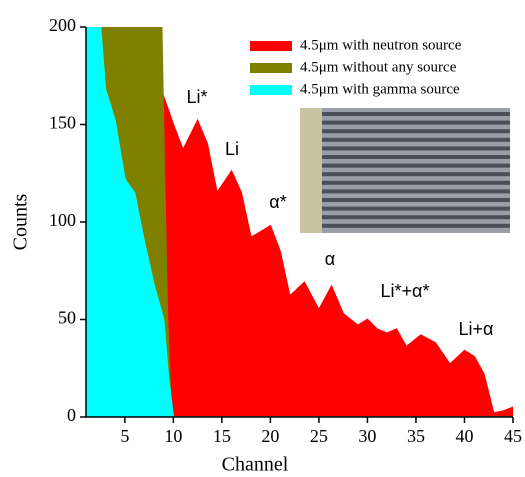 This screenshot has width=525, height=477. I want to click on x-tick-label: 20, so click(270, 436).